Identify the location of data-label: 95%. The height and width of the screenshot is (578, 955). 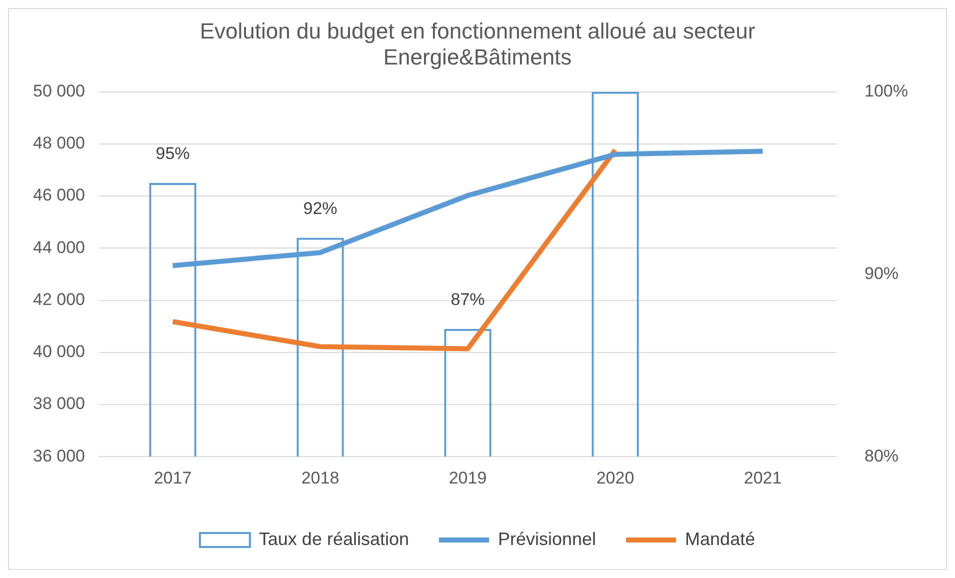
(173, 154).